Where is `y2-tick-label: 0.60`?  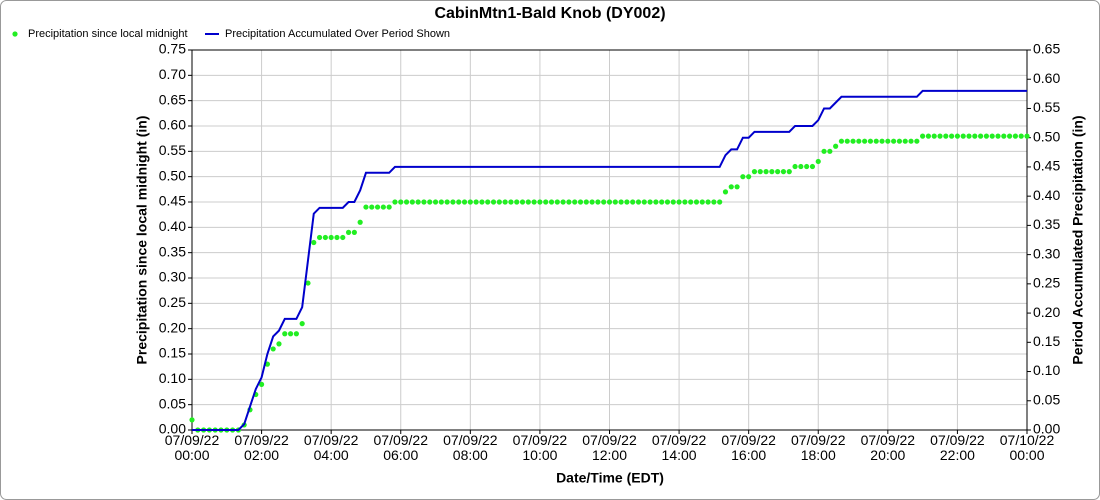 y2-tick-label: 0.60 is located at coordinates (1046, 78).